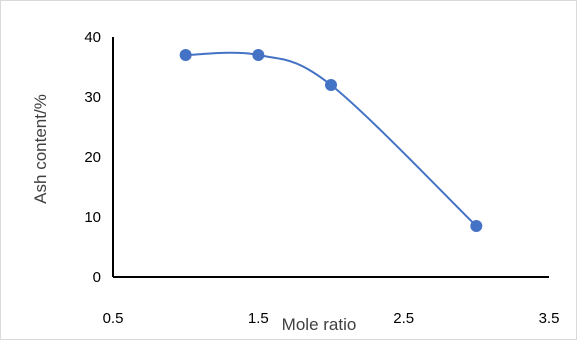 The height and width of the screenshot is (346, 577). What do you see at coordinates (92, 97) in the screenshot?
I see `y-tick-label: 30` at bounding box center [92, 97].